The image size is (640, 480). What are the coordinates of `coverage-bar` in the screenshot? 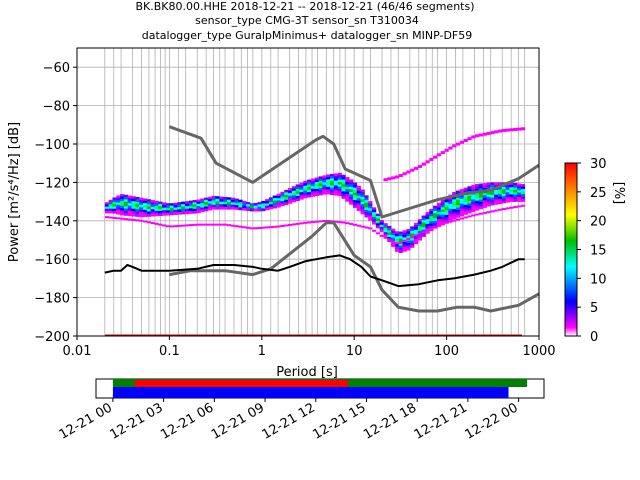 It's located at (241, 383).